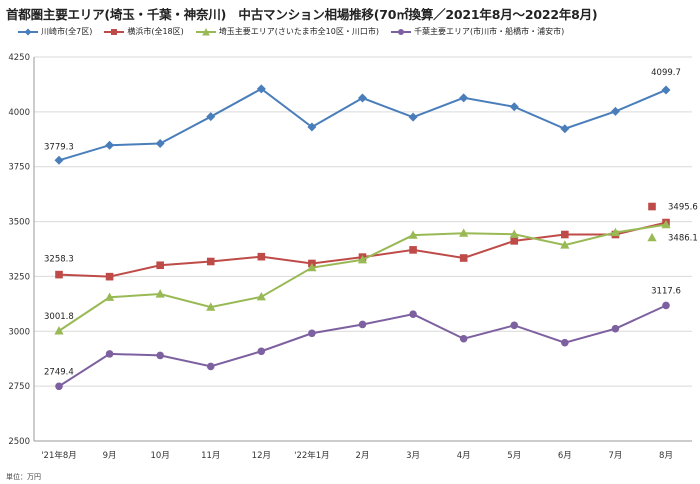 The image size is (700, 484). Describe the element at coordinates (19, 113) in the screenshot. I see `y-tick-label: 4000` at that location.